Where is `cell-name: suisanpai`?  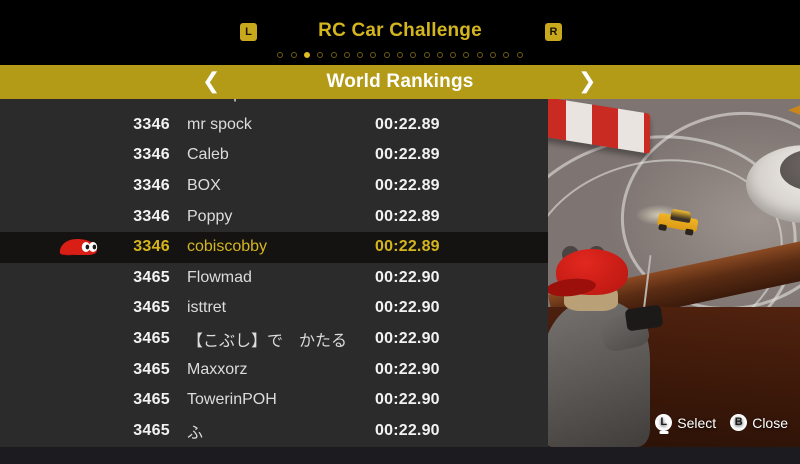
cell-name: suisanpai is located at coordinates (277, 101).